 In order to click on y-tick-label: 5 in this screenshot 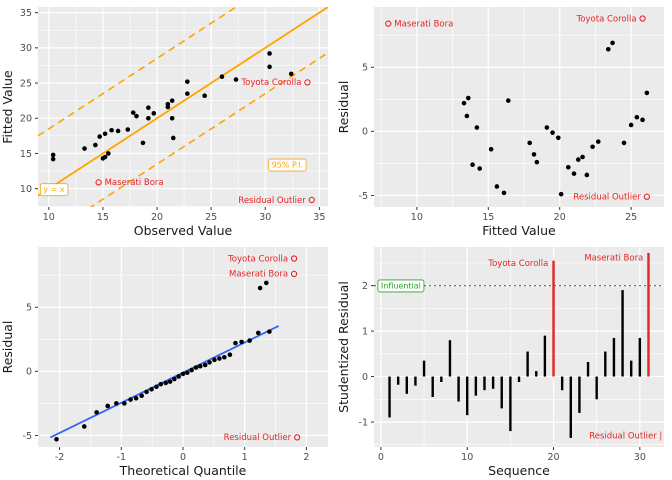, I will do `click(29, 308)`.